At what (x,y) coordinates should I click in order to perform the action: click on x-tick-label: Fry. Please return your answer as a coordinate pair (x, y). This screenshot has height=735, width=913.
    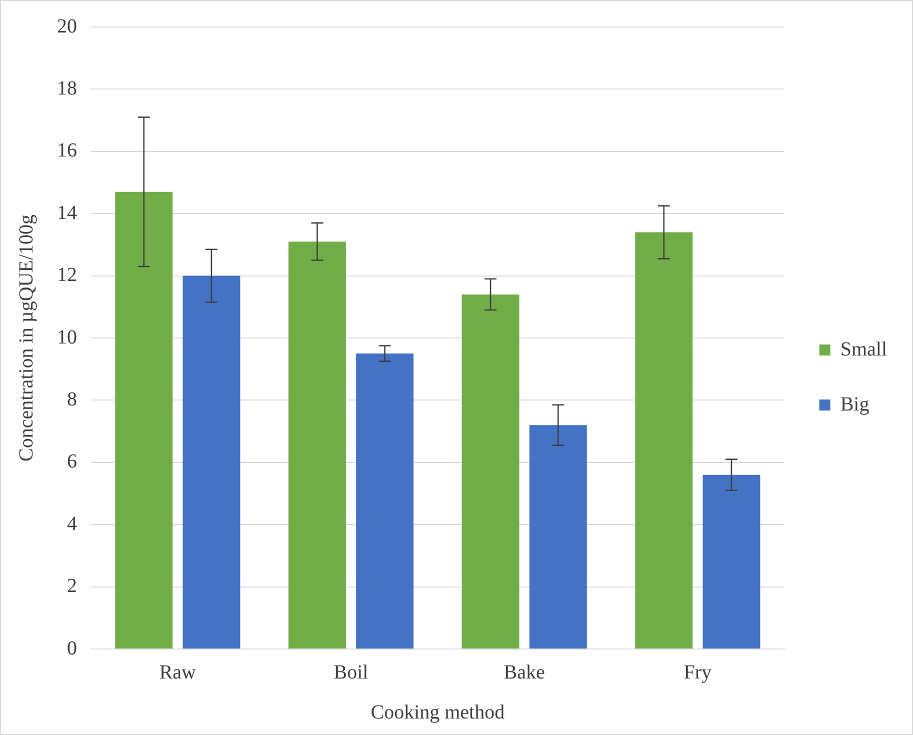
    Looking at the image, I should click on (698, 672).